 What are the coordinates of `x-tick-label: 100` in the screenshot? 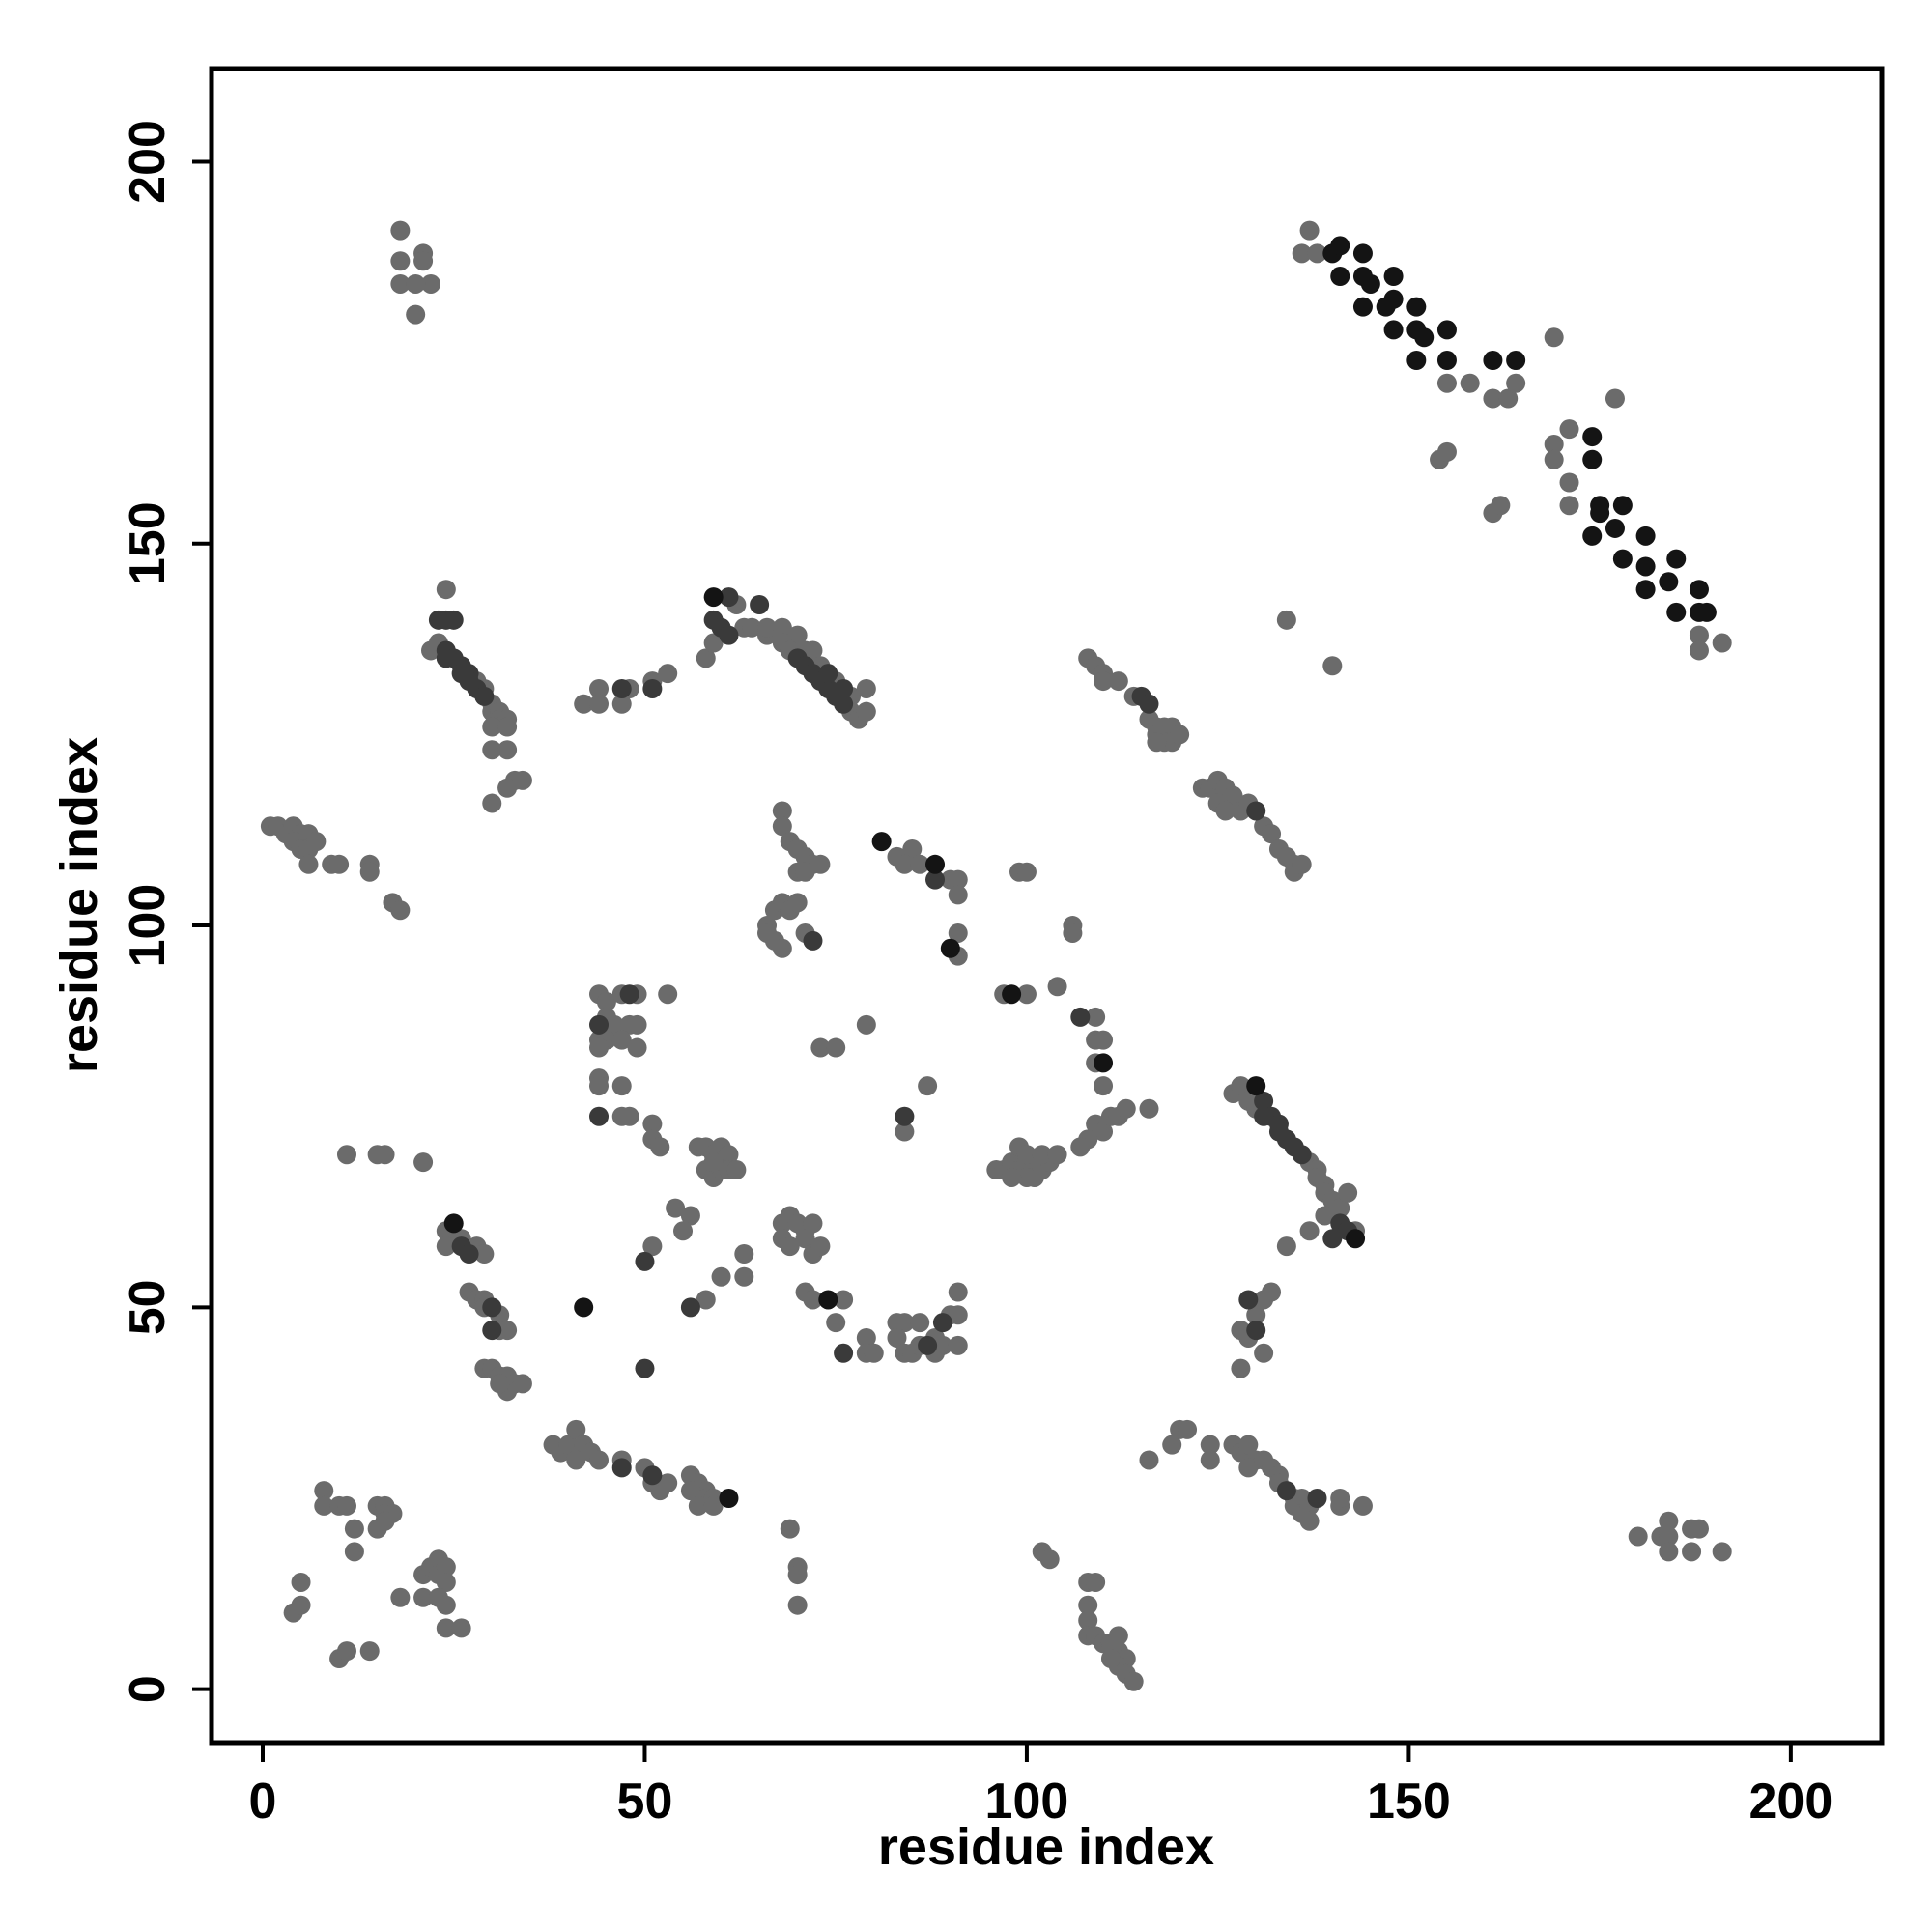 It's located at (1027, 1802).